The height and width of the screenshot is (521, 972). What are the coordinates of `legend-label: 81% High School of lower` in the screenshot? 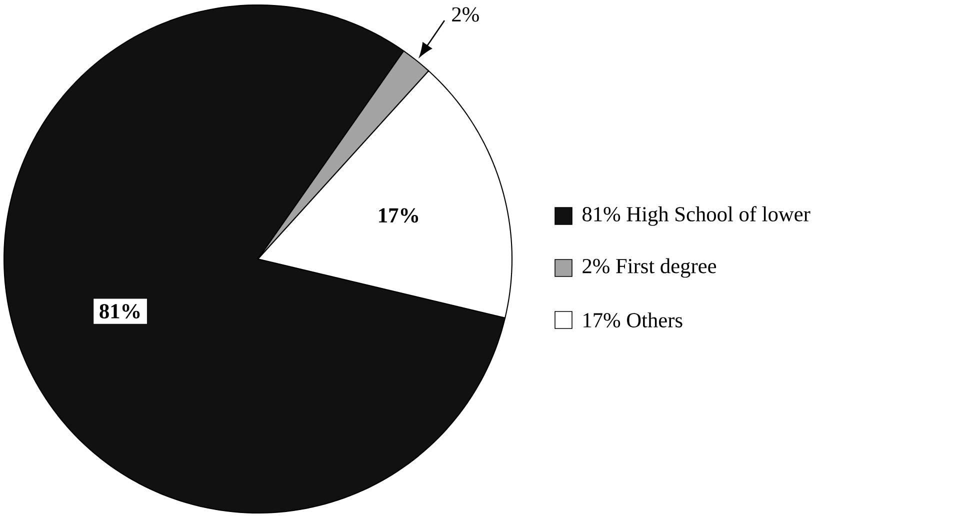 It's located at (696, 216).